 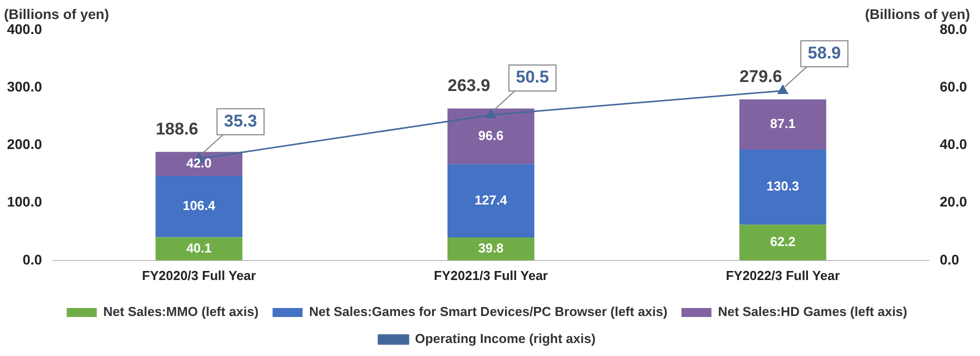 I want to click on x-tick-label: FY2020/3 Full Year, so click(x=199, y=275).